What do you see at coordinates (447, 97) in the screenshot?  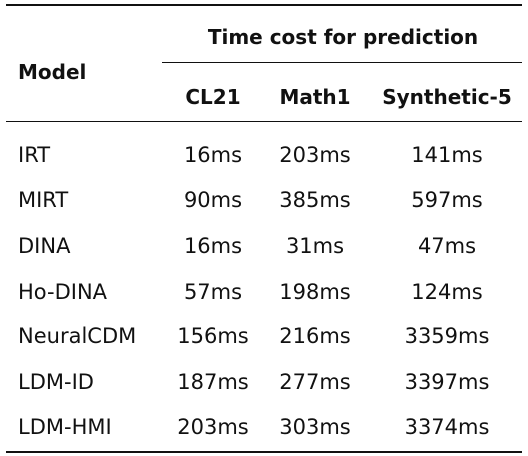 I see `column-header-synthetic-5: Synthetic-5` at bounding box center [447, 97].